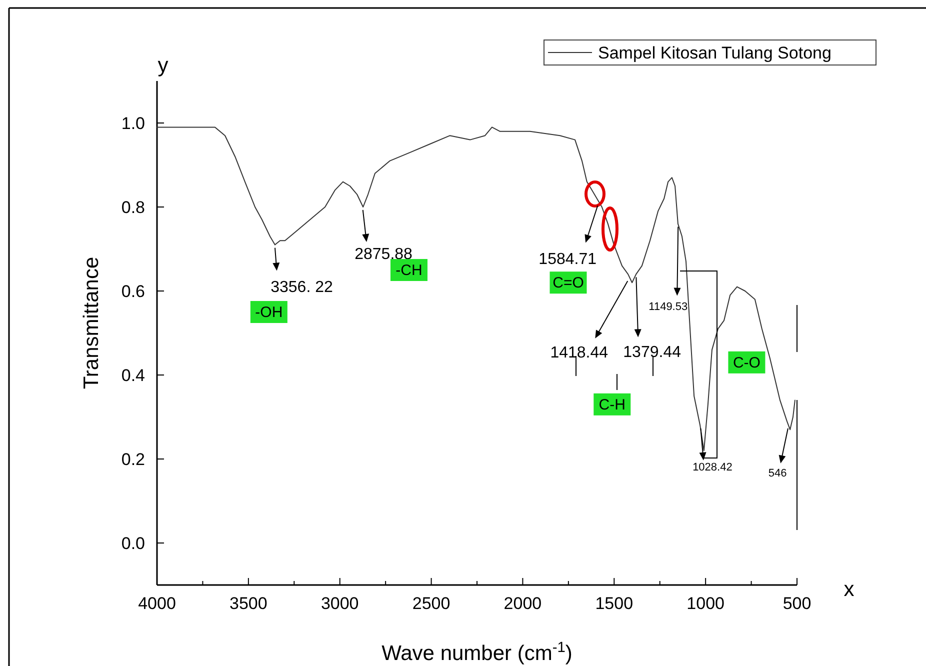  What do you see at coordinates (746, 363) in the screenshot?
I see `annotation: C-O` at bounding box center [746, 363].